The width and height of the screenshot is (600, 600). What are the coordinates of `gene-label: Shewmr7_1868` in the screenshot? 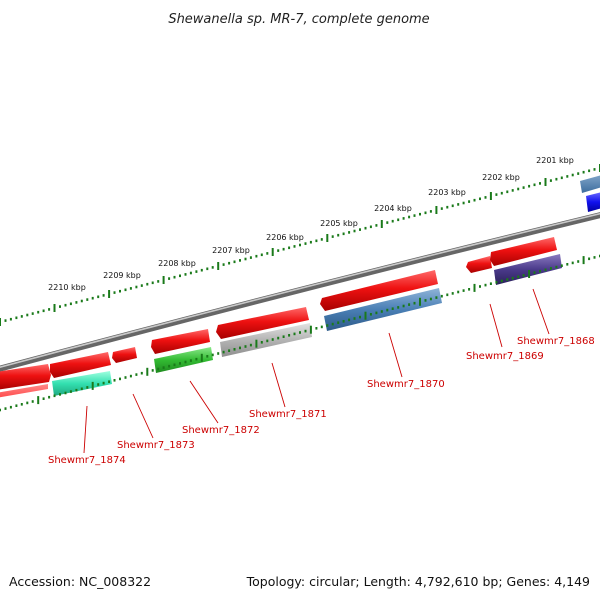 It's located at (556, 341).